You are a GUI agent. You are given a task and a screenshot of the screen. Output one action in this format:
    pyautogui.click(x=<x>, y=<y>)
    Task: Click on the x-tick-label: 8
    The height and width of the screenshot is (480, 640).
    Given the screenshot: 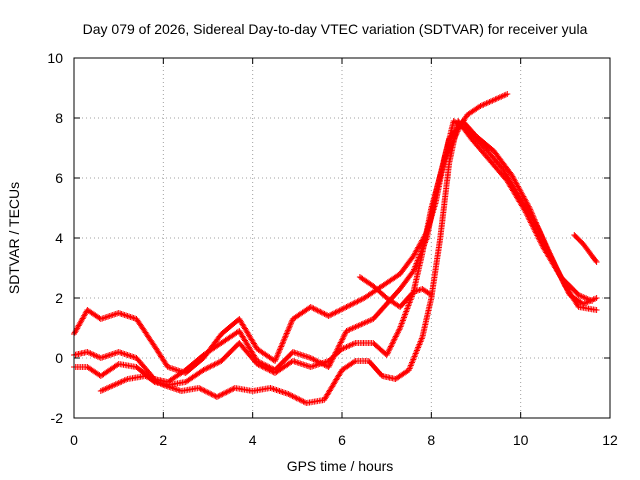 What is the action you would take?
    pyautogui.click(x=431, y=440)
    